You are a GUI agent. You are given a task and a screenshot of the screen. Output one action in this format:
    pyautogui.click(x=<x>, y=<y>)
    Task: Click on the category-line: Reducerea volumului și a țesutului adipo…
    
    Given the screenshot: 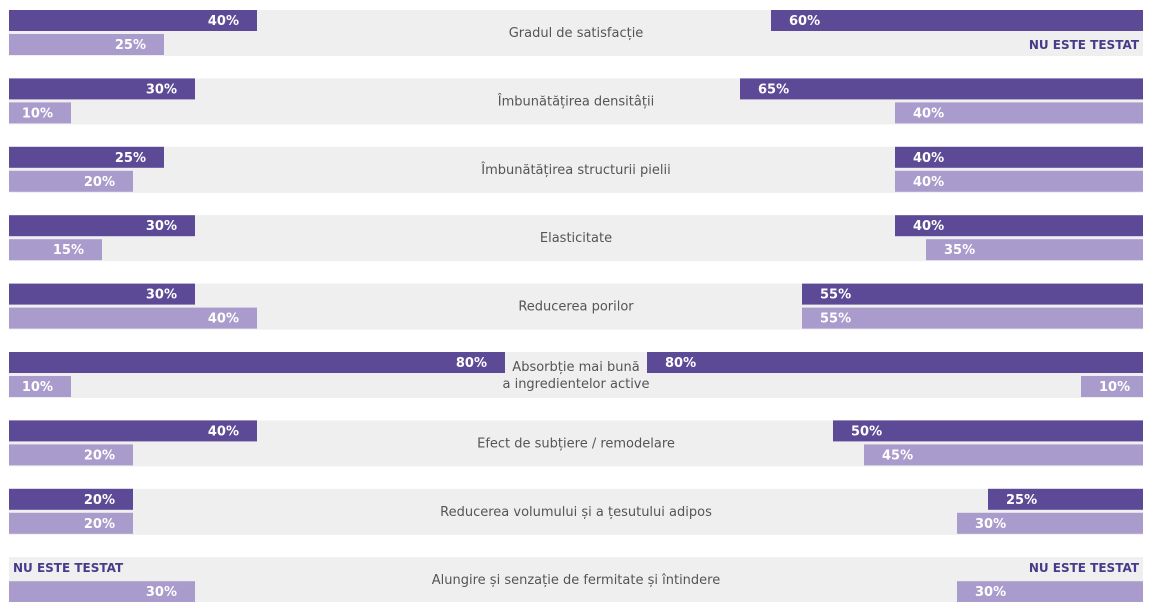 What is the action you would take?
    pyautogui.click(x=576, y=511)
    